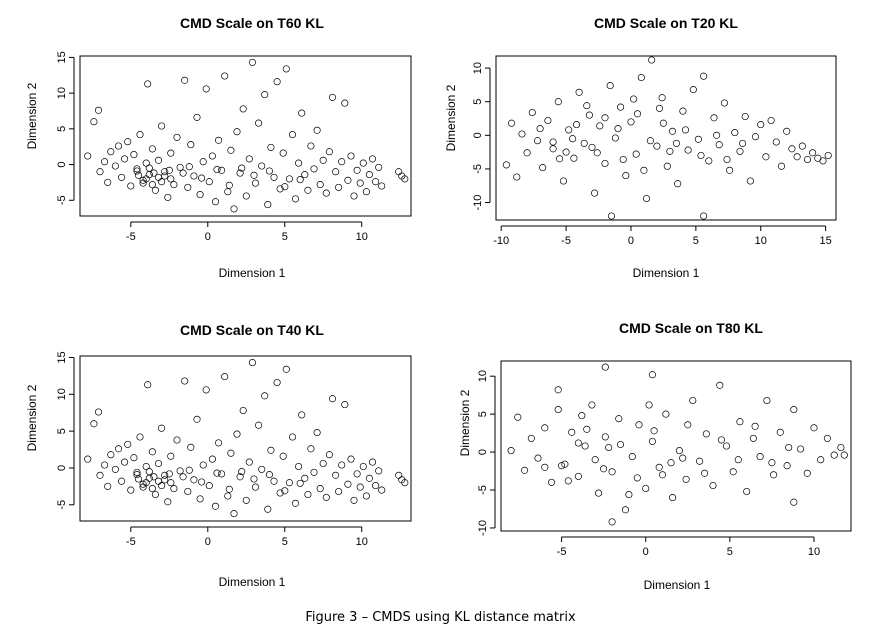 The image size is (881, 636). What do you see at coordinates (478, 102) in the screenshot?
I see `y-tick-label: 5` at bounding box center [478, 102].